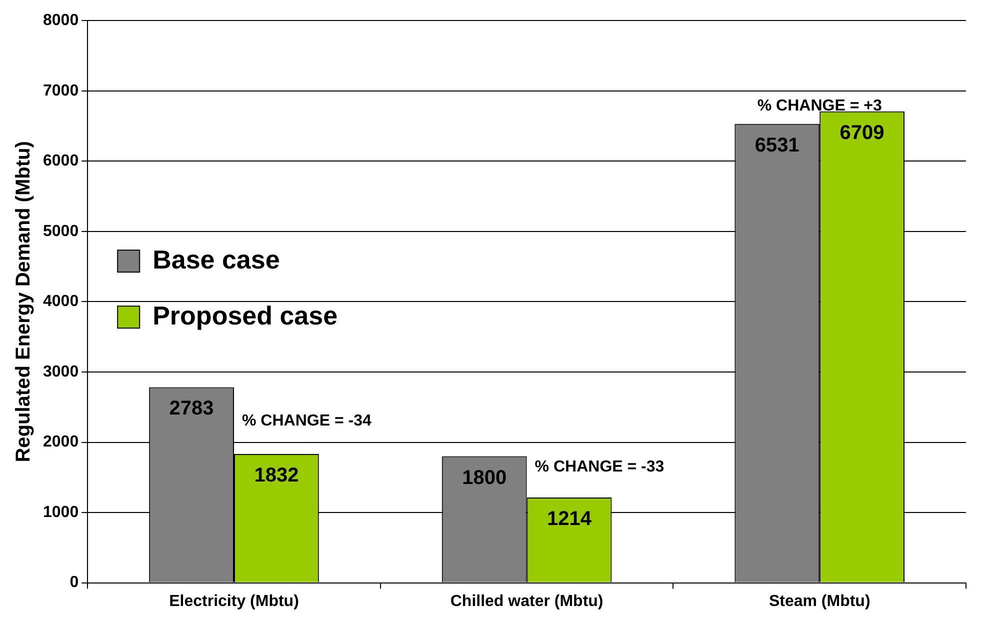 This screenshot has width=982, height=624. I want to click on y-tick-label: 7000, so click(61, 91).